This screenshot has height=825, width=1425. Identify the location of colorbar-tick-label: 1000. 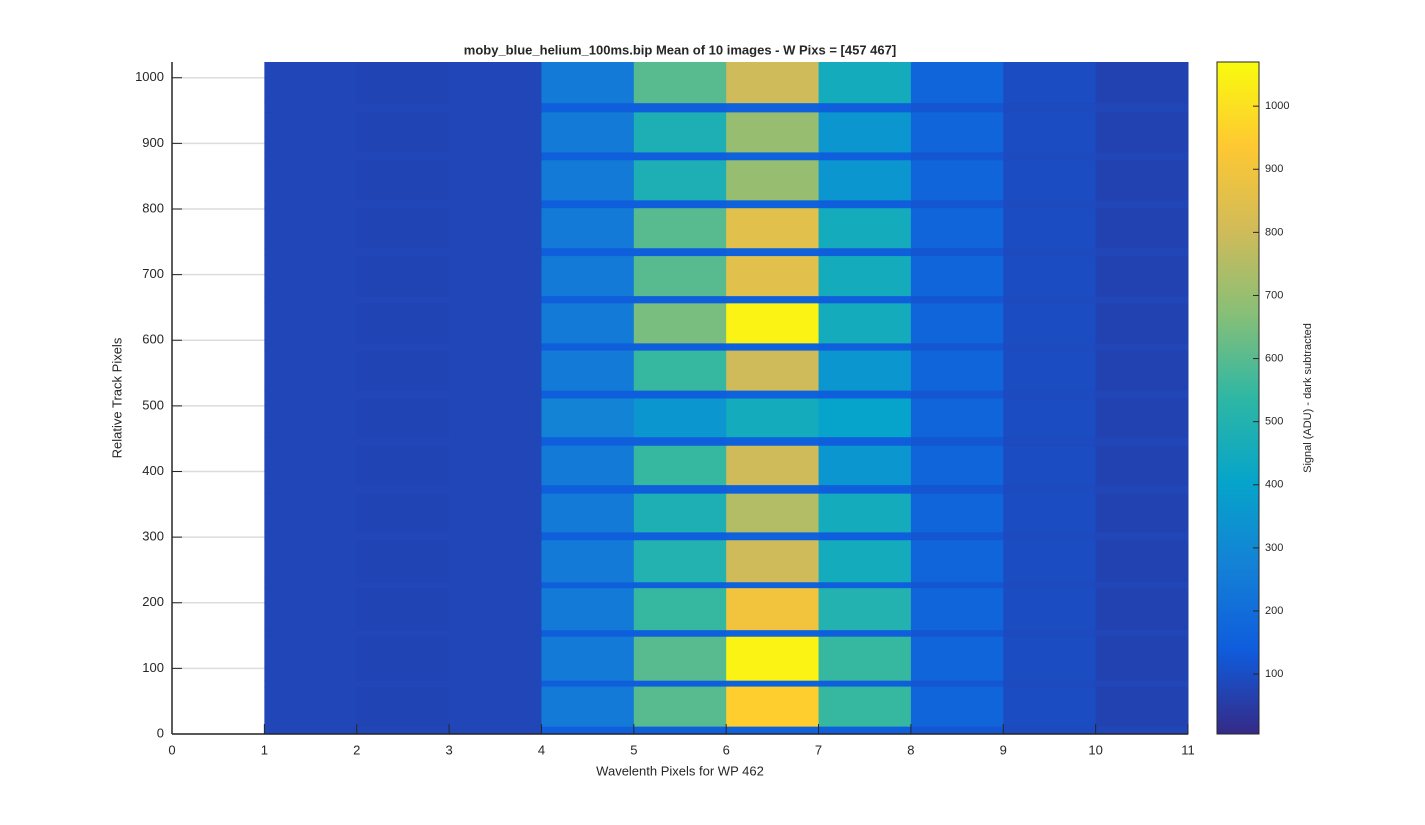
(1277, 106).